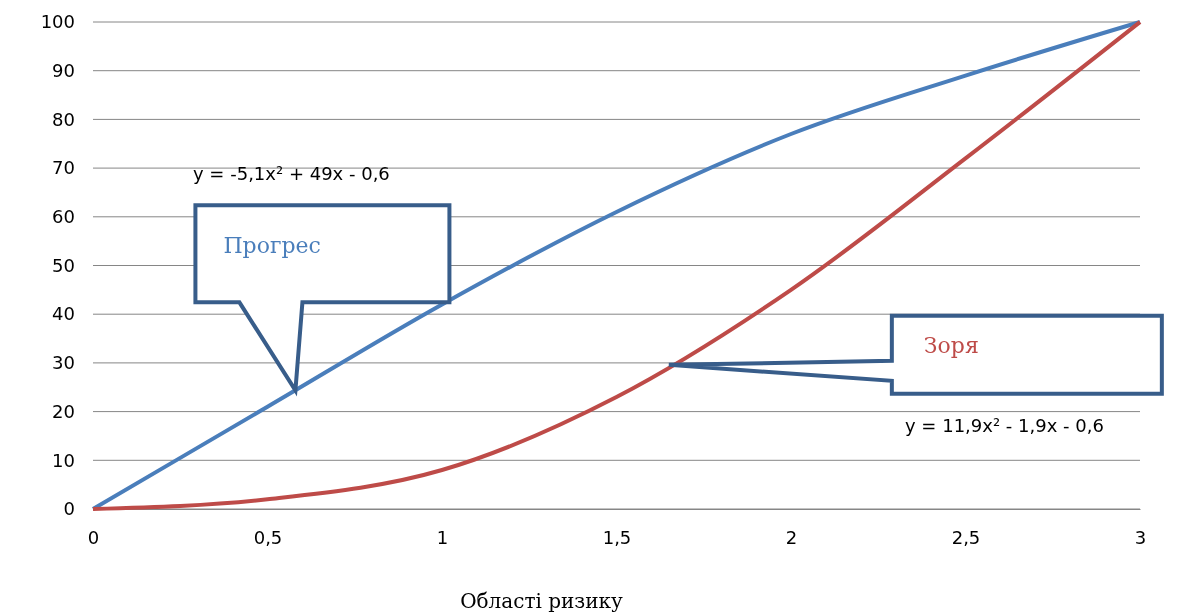 The image size is (1190, 613). Describe the element at coordinates (63, 460) in the screenshot. I see `y-tick-label: 10` at that location.